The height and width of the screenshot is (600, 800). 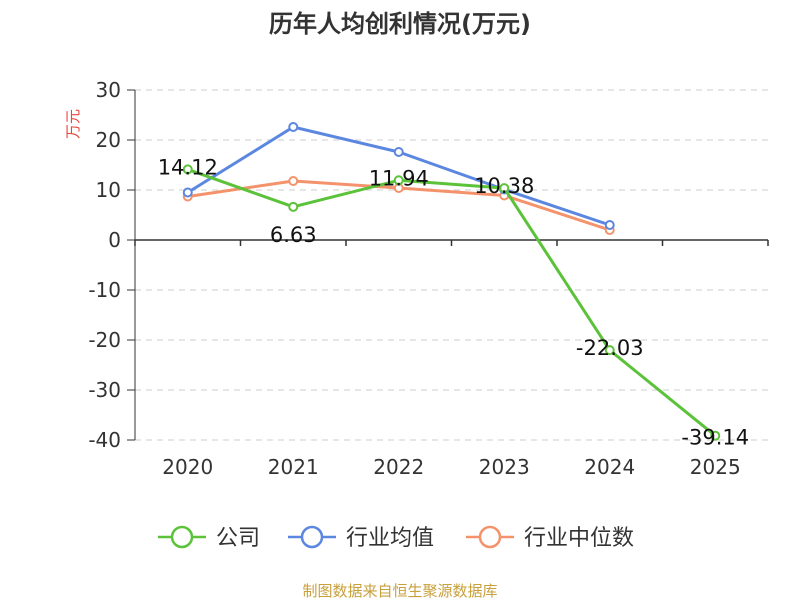 I want to click on x-tick-label: 2022, so click(x=398, y=467).